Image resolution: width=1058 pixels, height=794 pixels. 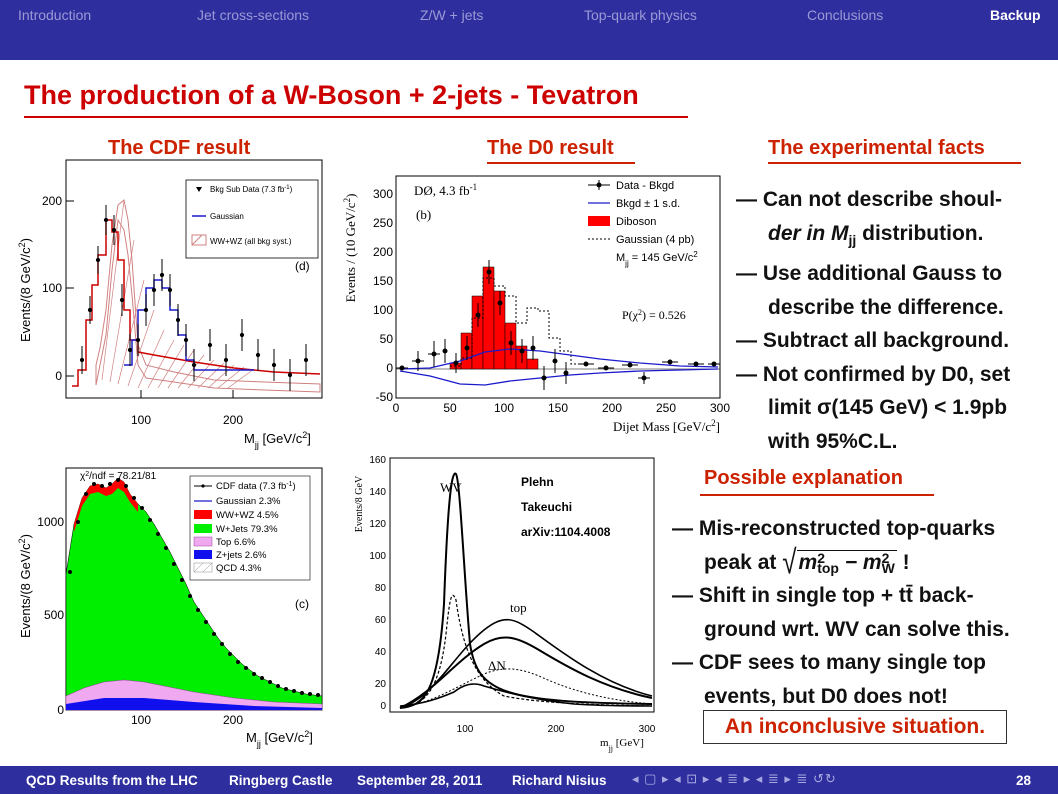 What do you see at coordinates (789, 561) in the screenshot?
I see `sqrt-symbol: √` at bounding box center [789, 561].